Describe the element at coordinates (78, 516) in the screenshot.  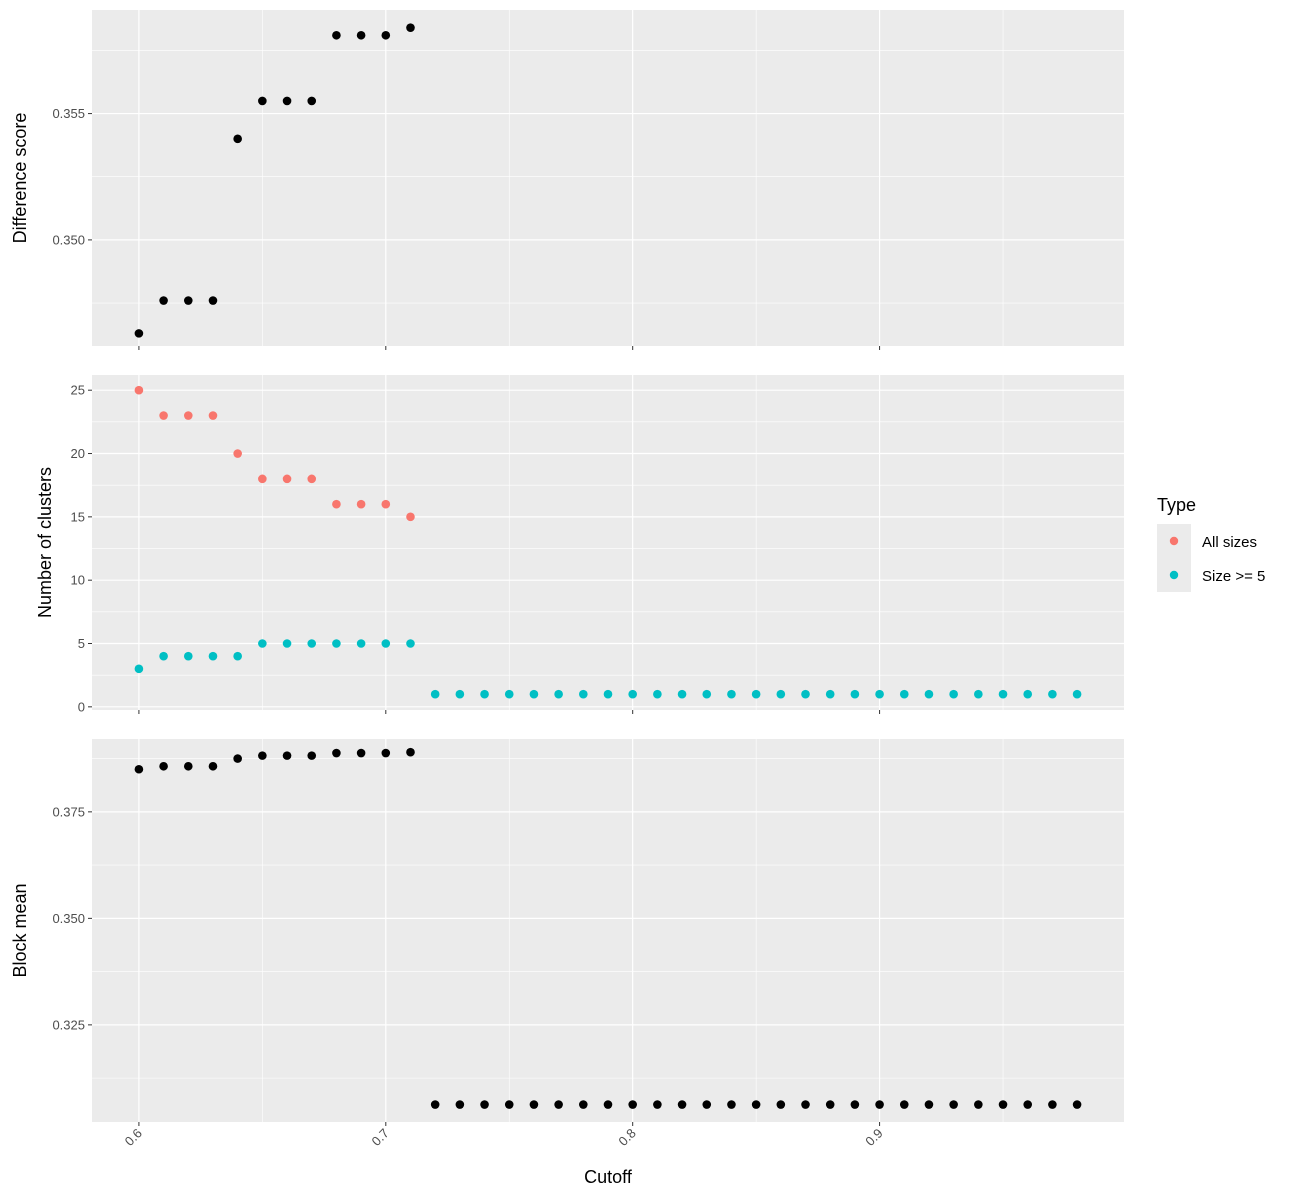
I see `y-tick-label: 15` at that location.